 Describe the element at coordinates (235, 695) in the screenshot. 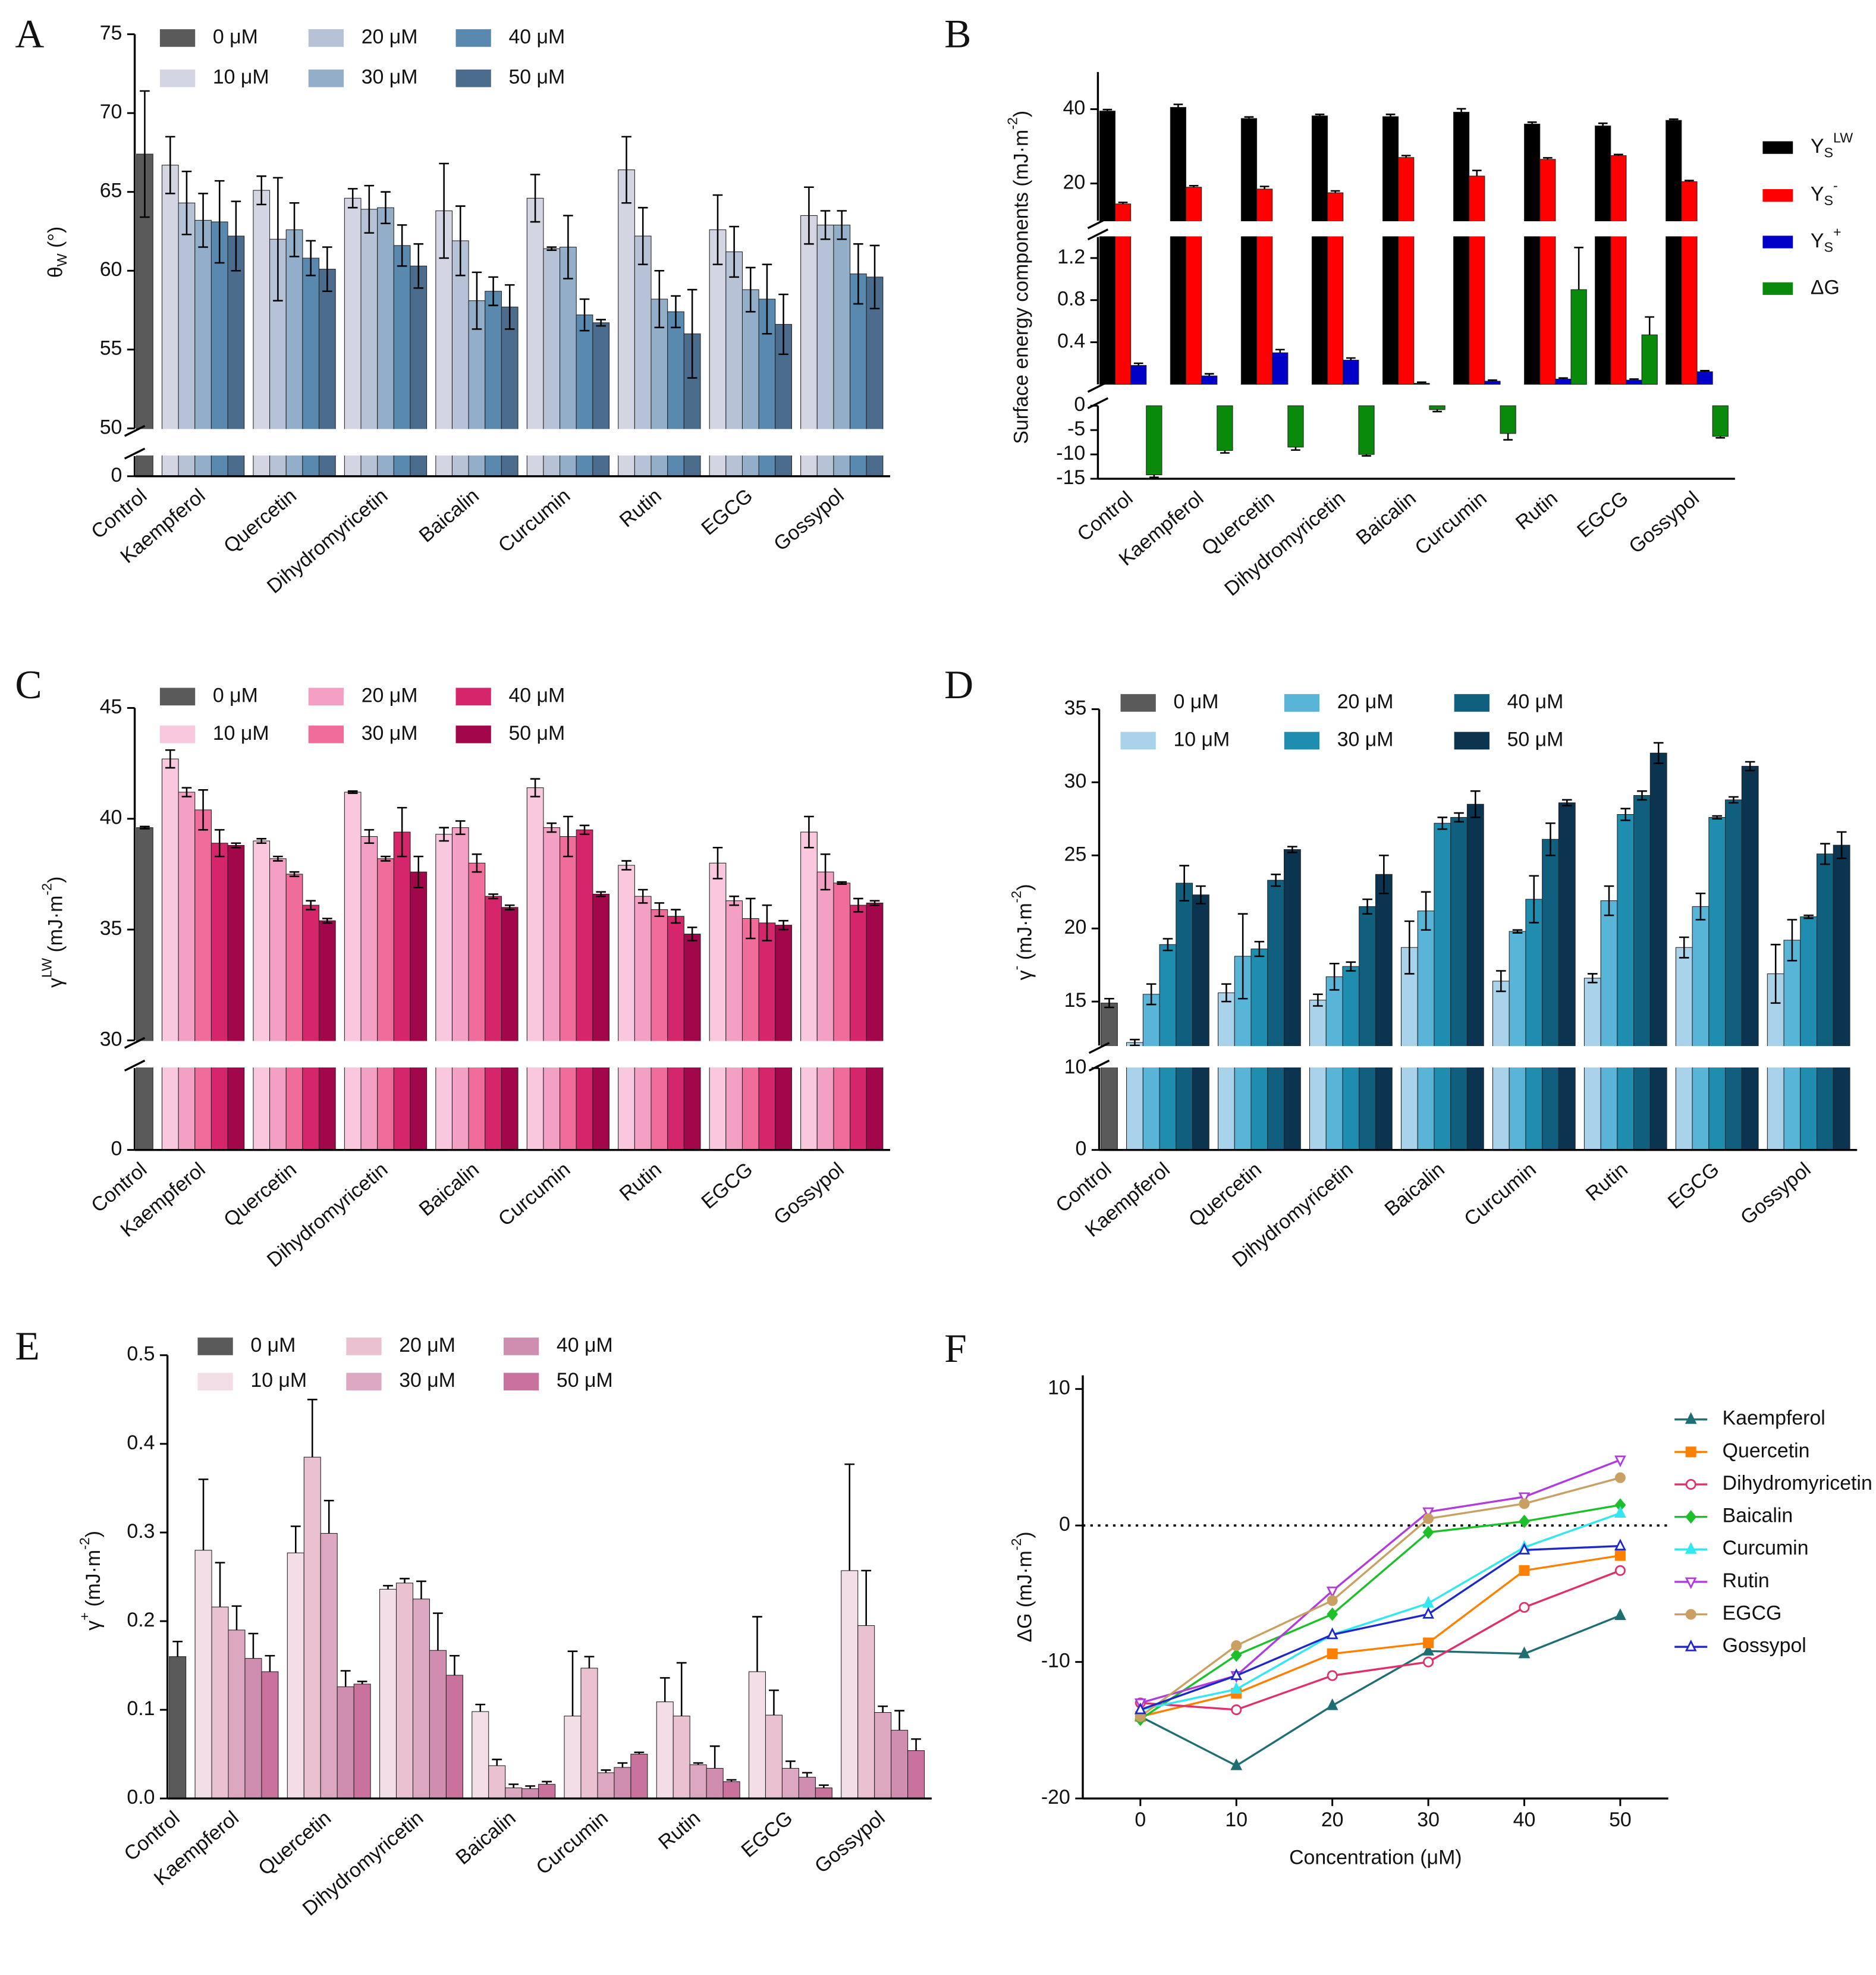

I see `legend-label: 0 μM` at that location.